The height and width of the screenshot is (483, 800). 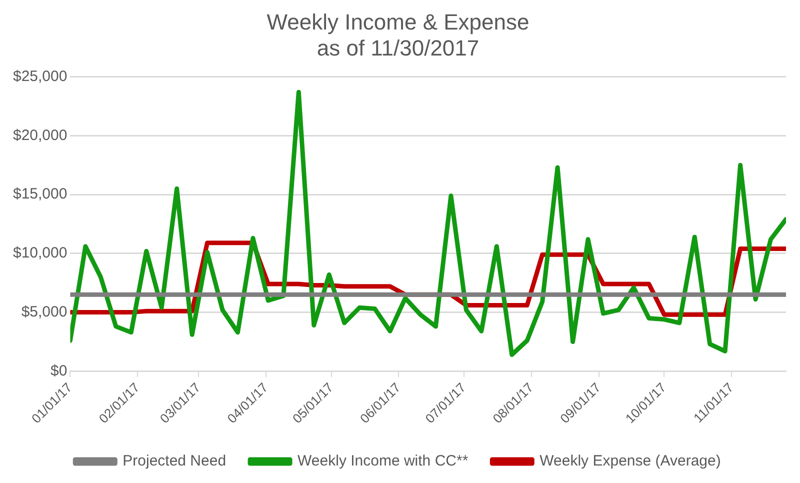 I want to click on y-tick-label: $25,000, so click(x=40, y=76).